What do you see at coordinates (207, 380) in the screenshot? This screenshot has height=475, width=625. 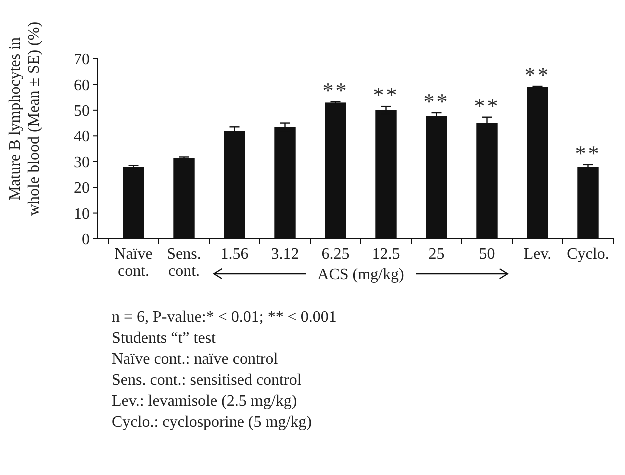 I see `text: Sens. cont.: sensitised control` at bounding box center [207, 380].